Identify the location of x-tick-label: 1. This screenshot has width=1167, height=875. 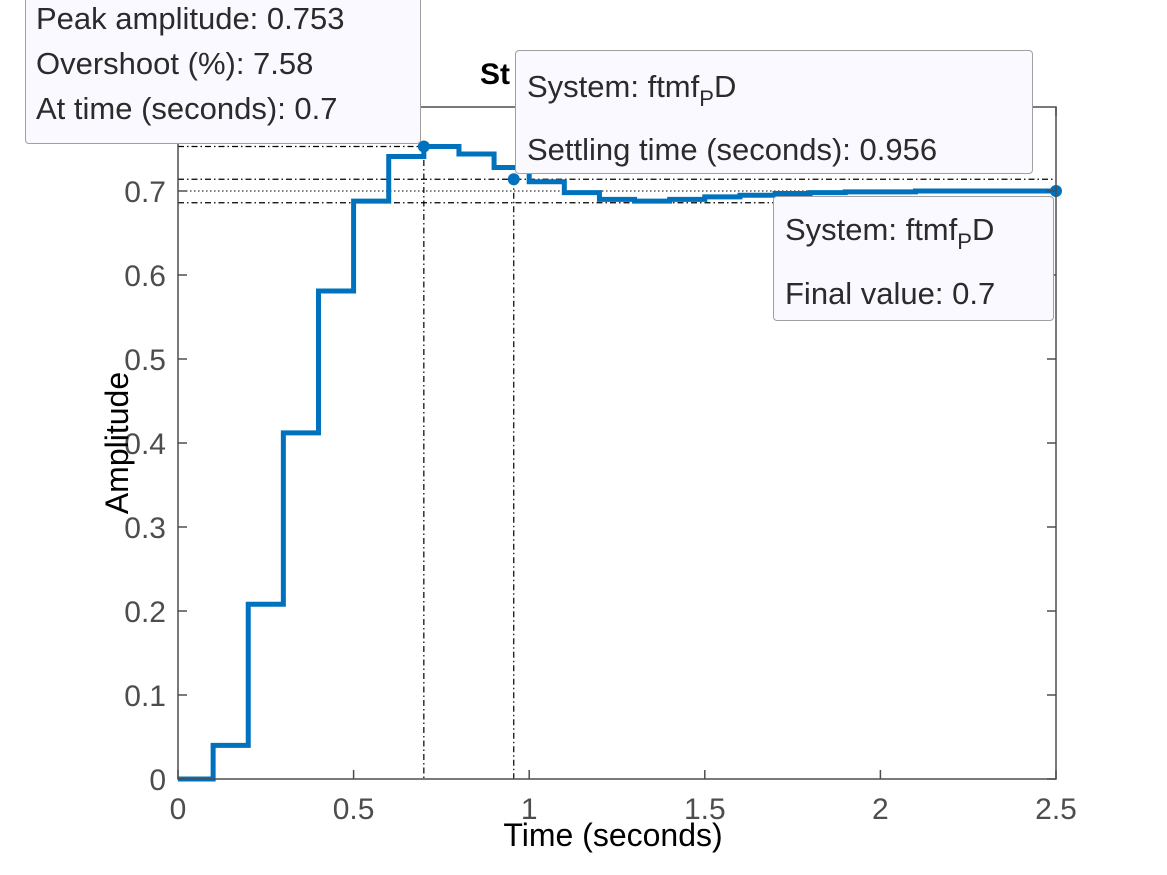
(529, 809).